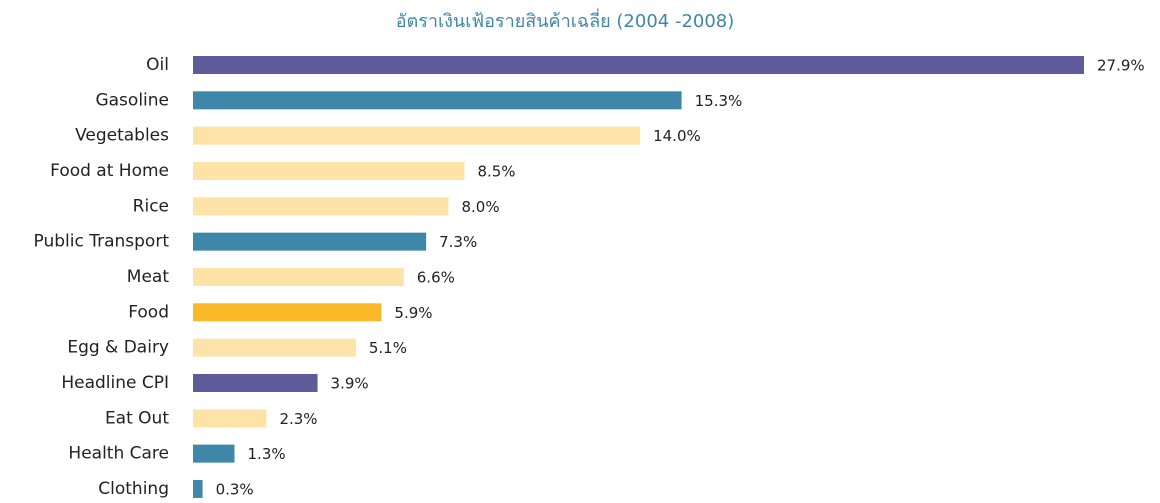  What do you see at coordinates (413, 313) in the screenshot?
I see `value-label: 5.9%` at bounding box center [413, 313].